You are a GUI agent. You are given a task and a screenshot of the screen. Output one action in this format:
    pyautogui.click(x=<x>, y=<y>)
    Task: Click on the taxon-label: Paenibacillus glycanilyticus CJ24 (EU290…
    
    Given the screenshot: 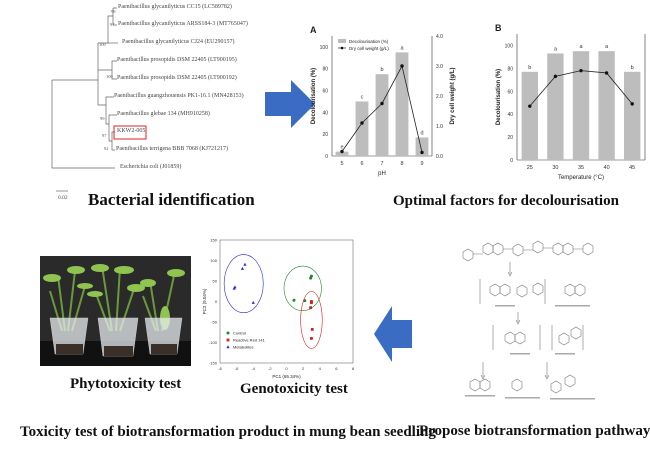 What is the action you would take?
    pyautogui.click(x=178, y=42)
    